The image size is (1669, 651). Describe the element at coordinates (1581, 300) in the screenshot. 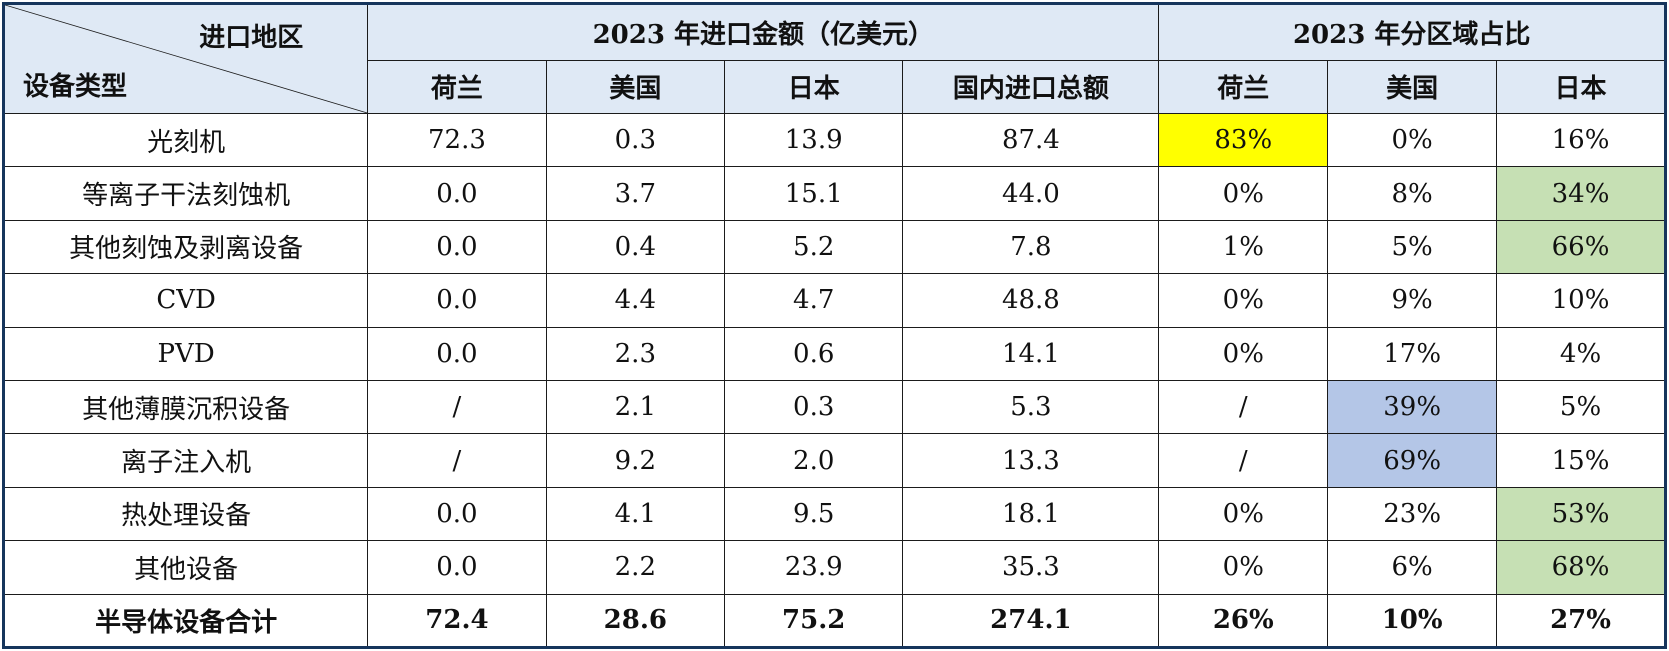

I see `cell-share-jp: 10%` at that location.